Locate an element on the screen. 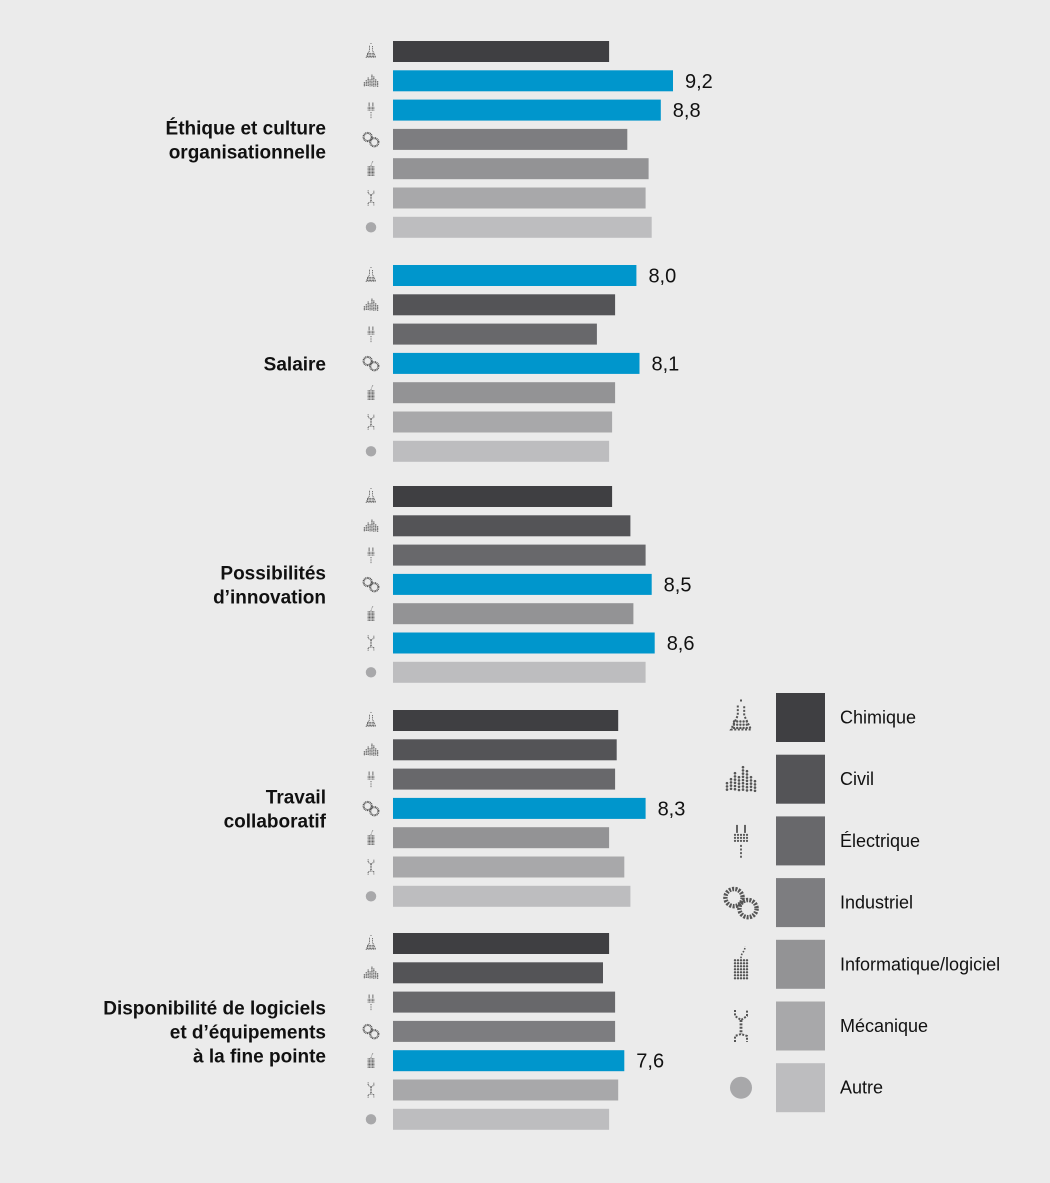  legend-label: Industriel is located at coordinates (876, 903).